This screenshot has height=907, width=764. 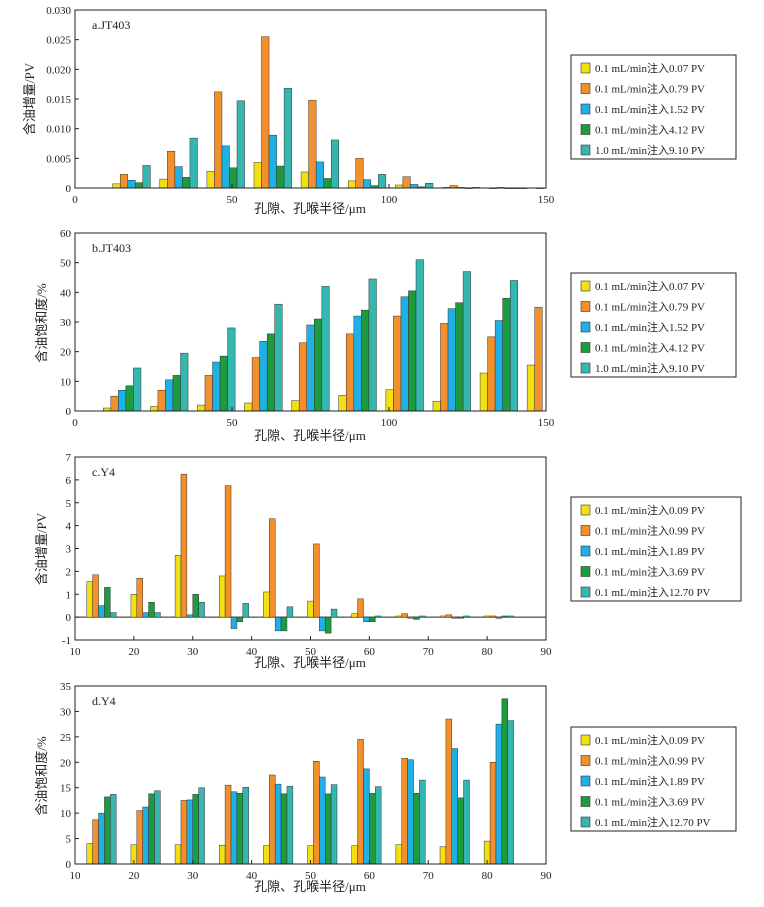 I want to click on y-tick-label: 4, so click(x=69, y=527).